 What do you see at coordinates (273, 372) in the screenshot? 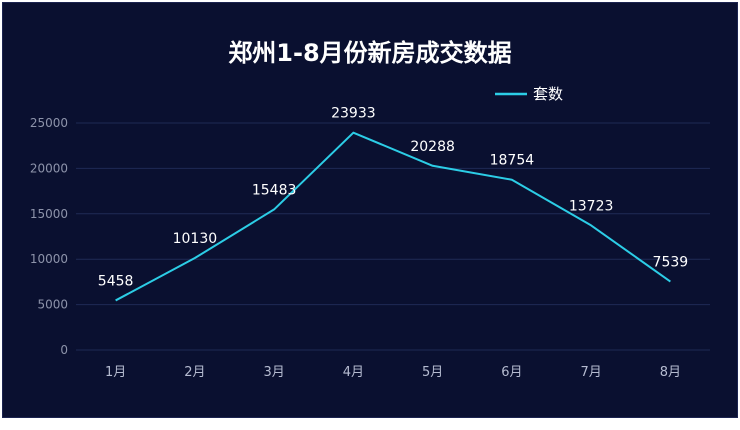
I see `x-tick-label: 3月` at bounding box center [273, 372].